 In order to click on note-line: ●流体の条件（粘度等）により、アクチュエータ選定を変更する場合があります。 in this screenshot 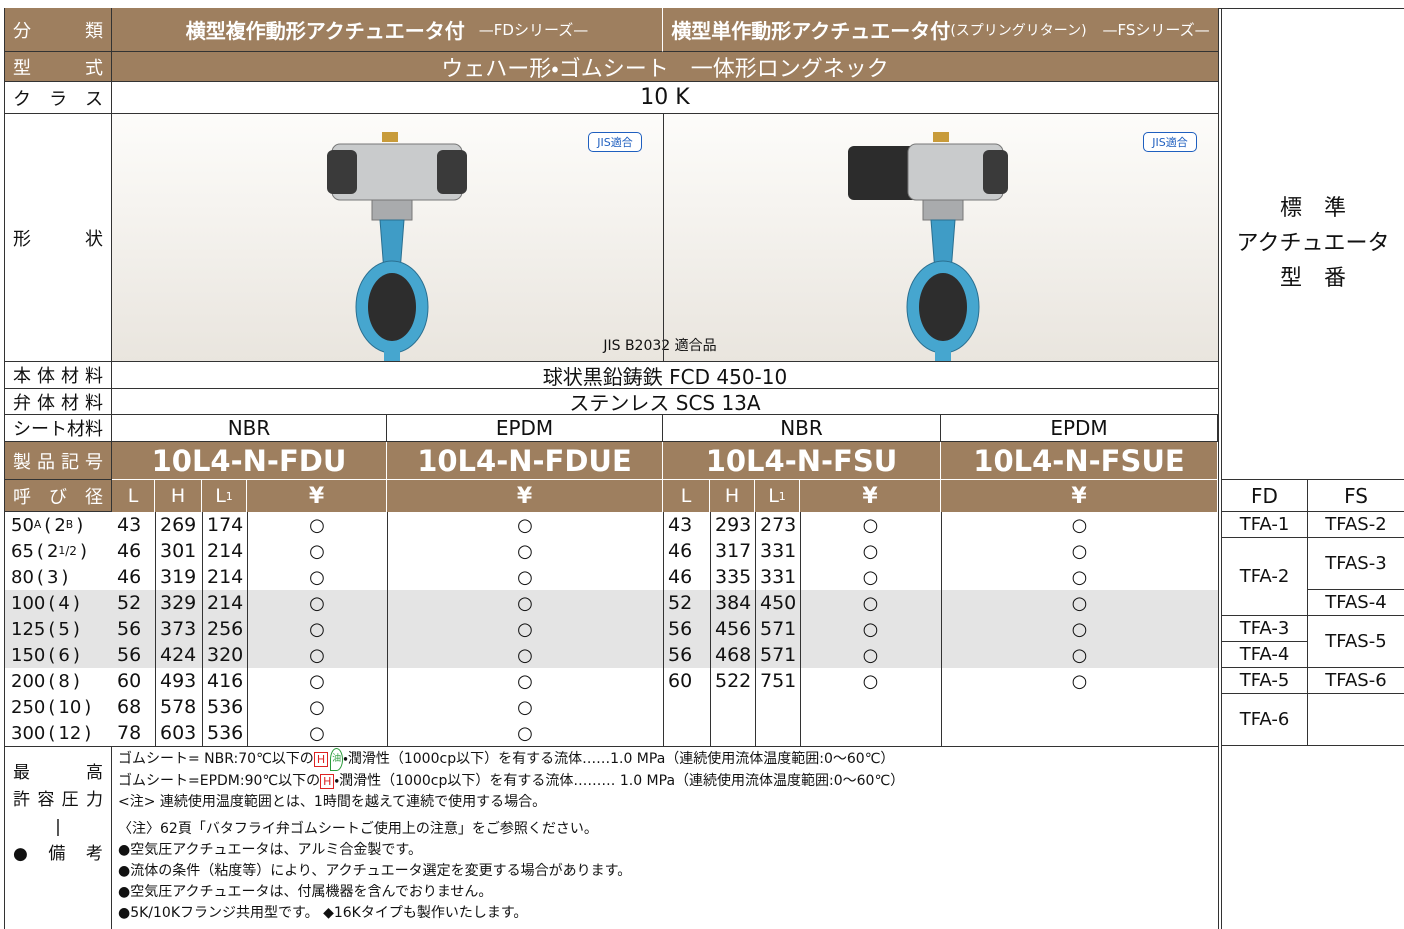, I will do `click(375, 871)`.